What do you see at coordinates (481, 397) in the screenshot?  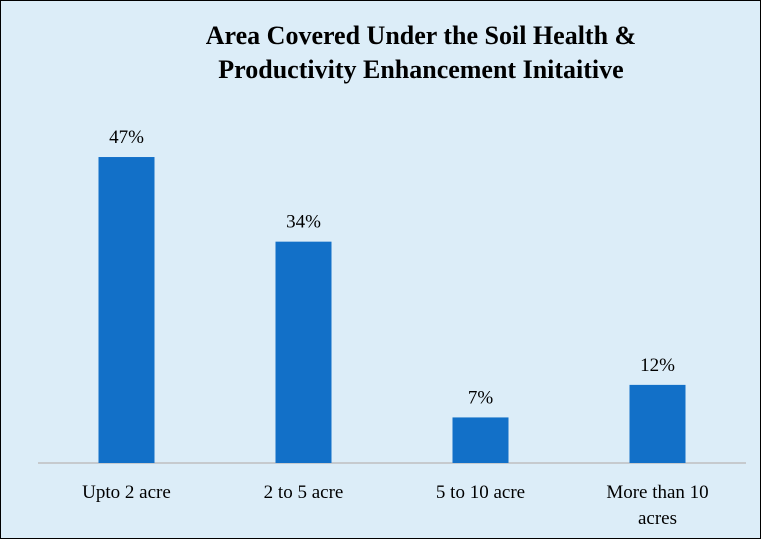 I see `data-label: 7%` at bounding box center [481, 397].